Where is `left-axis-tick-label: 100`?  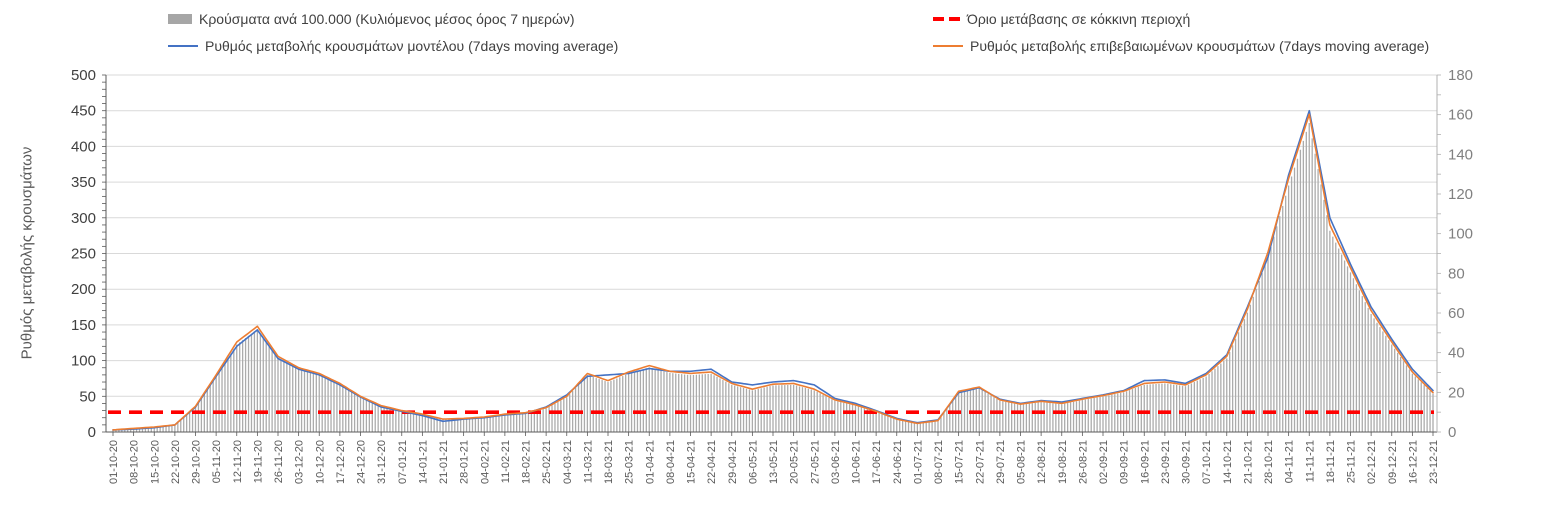 left-axis-tick-label: 100 is located at coordinates (83, 361).